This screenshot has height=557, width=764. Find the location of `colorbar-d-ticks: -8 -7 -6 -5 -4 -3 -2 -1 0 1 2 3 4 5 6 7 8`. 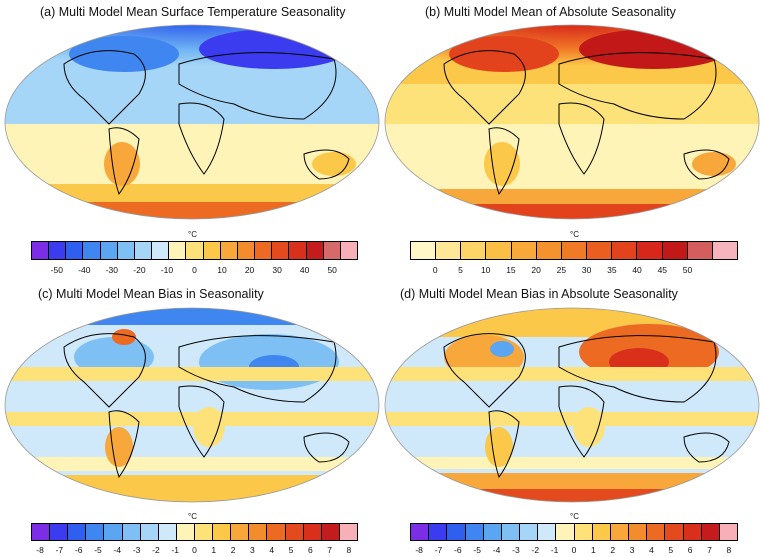

colorbar-d-ticks: -8 -7 -6 -5 -4 -3 -2 -1 0 1 2 3 4 5 6 7 8 is located at coordinates (574, 551).